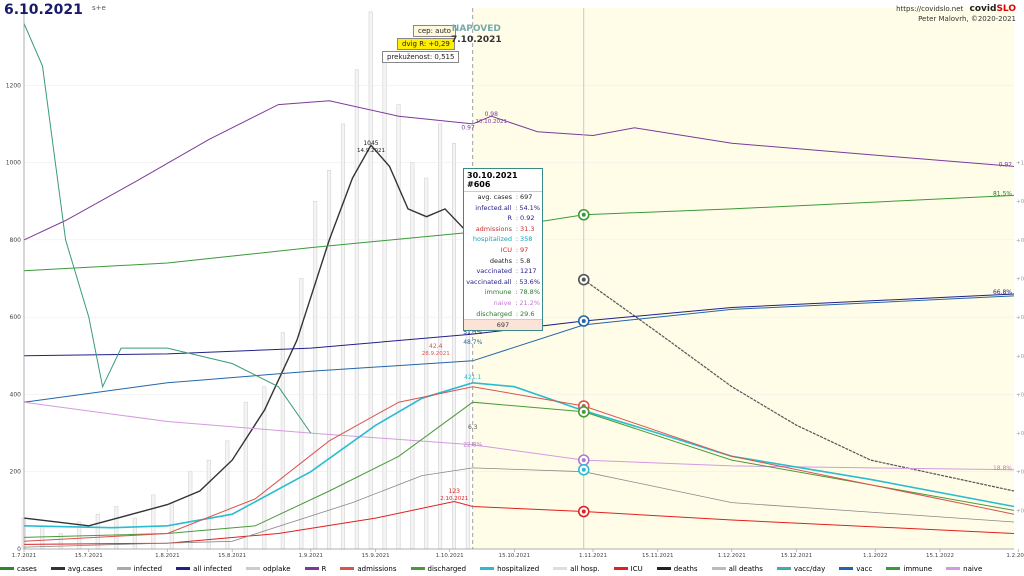  I want to click on legend-item: vacc/day, so click(801, 568).